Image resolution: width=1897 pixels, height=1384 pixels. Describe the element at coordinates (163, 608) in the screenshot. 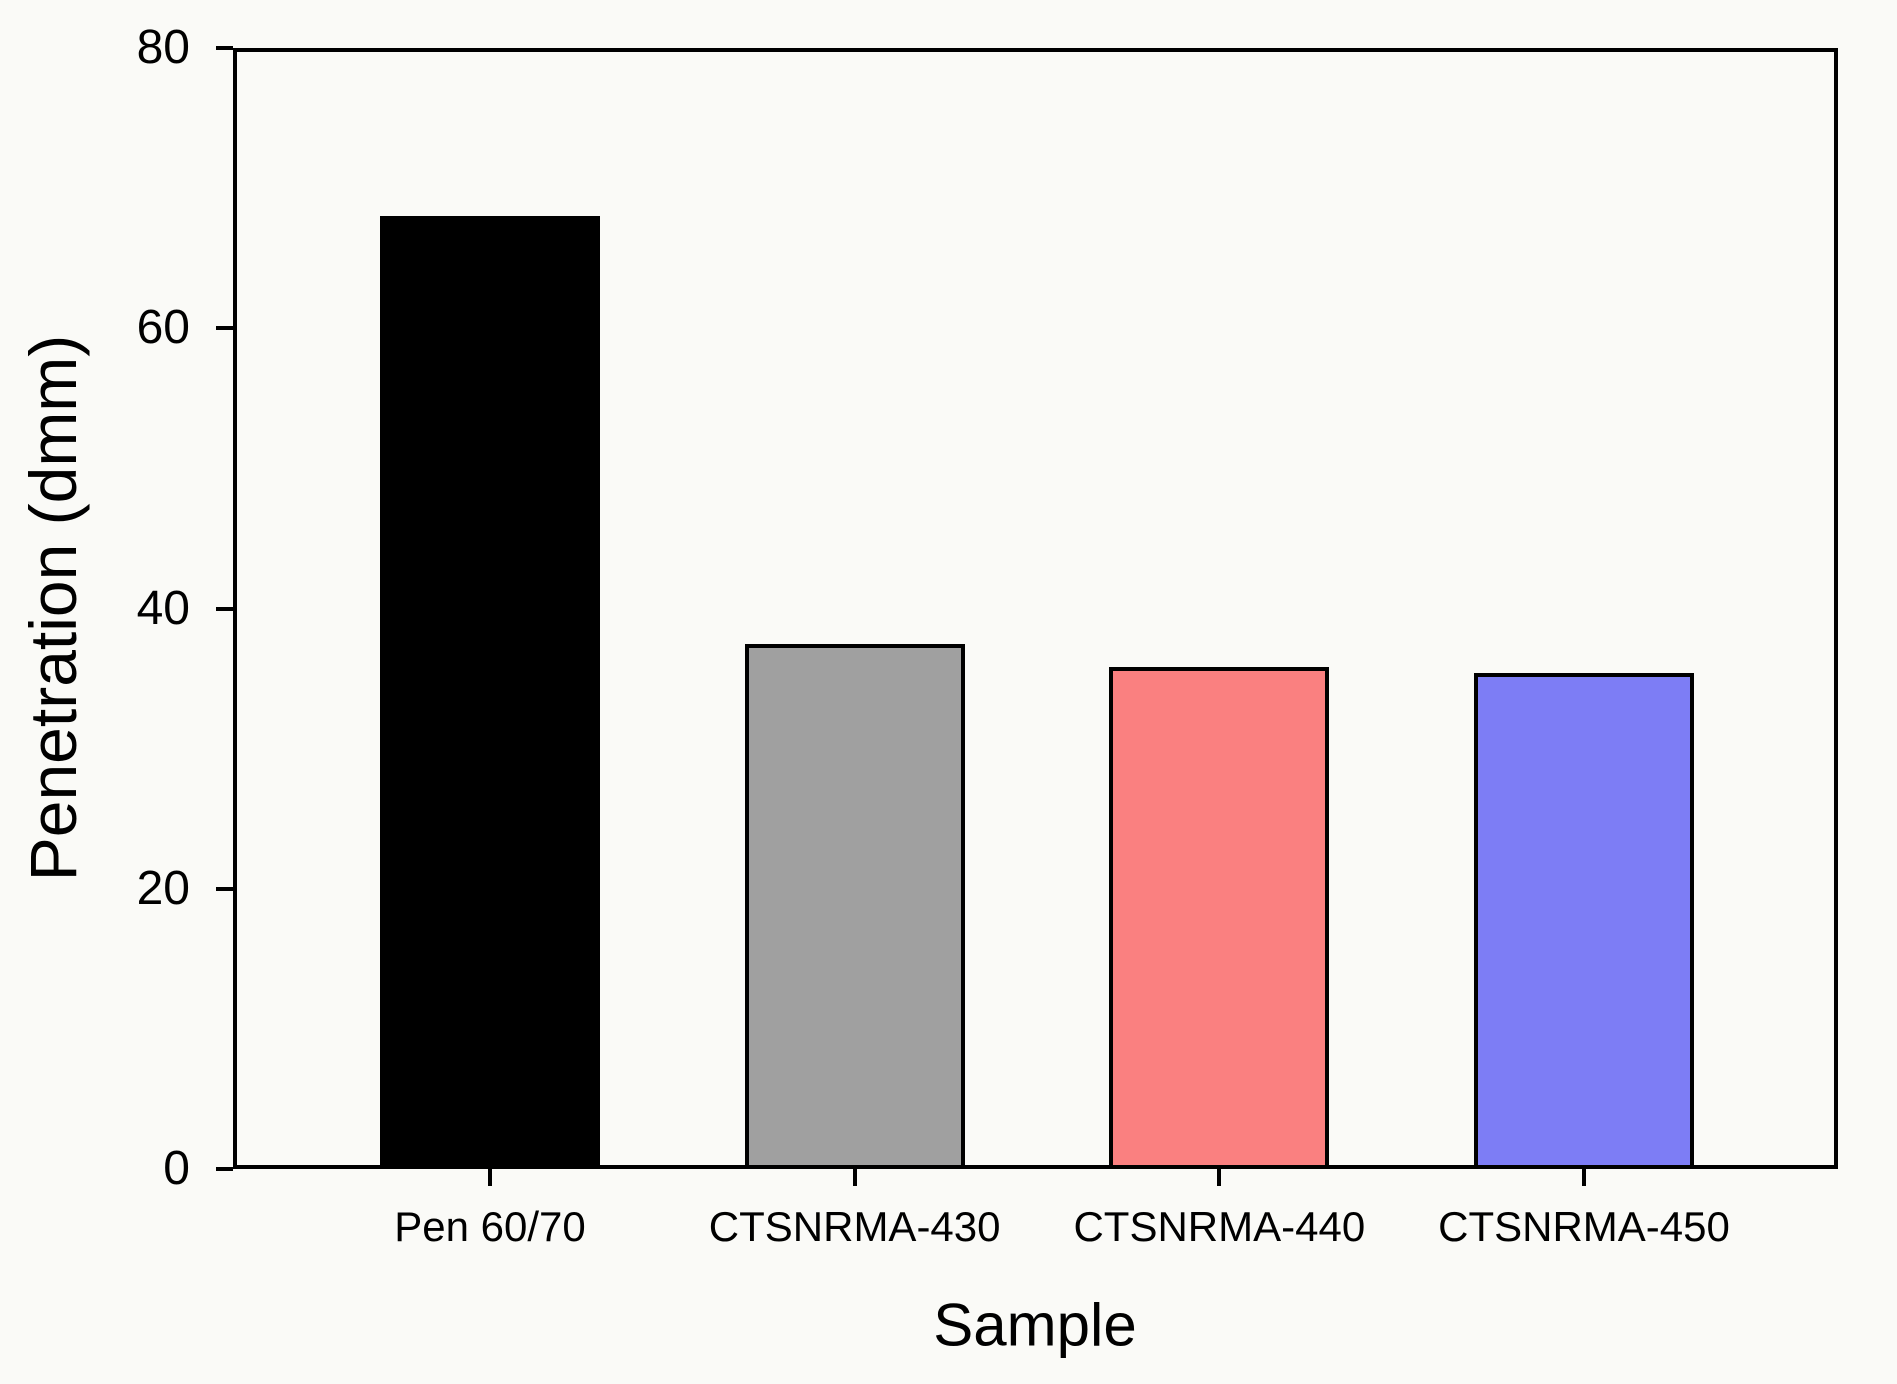

I see `y-tick-label: 40` at that location.